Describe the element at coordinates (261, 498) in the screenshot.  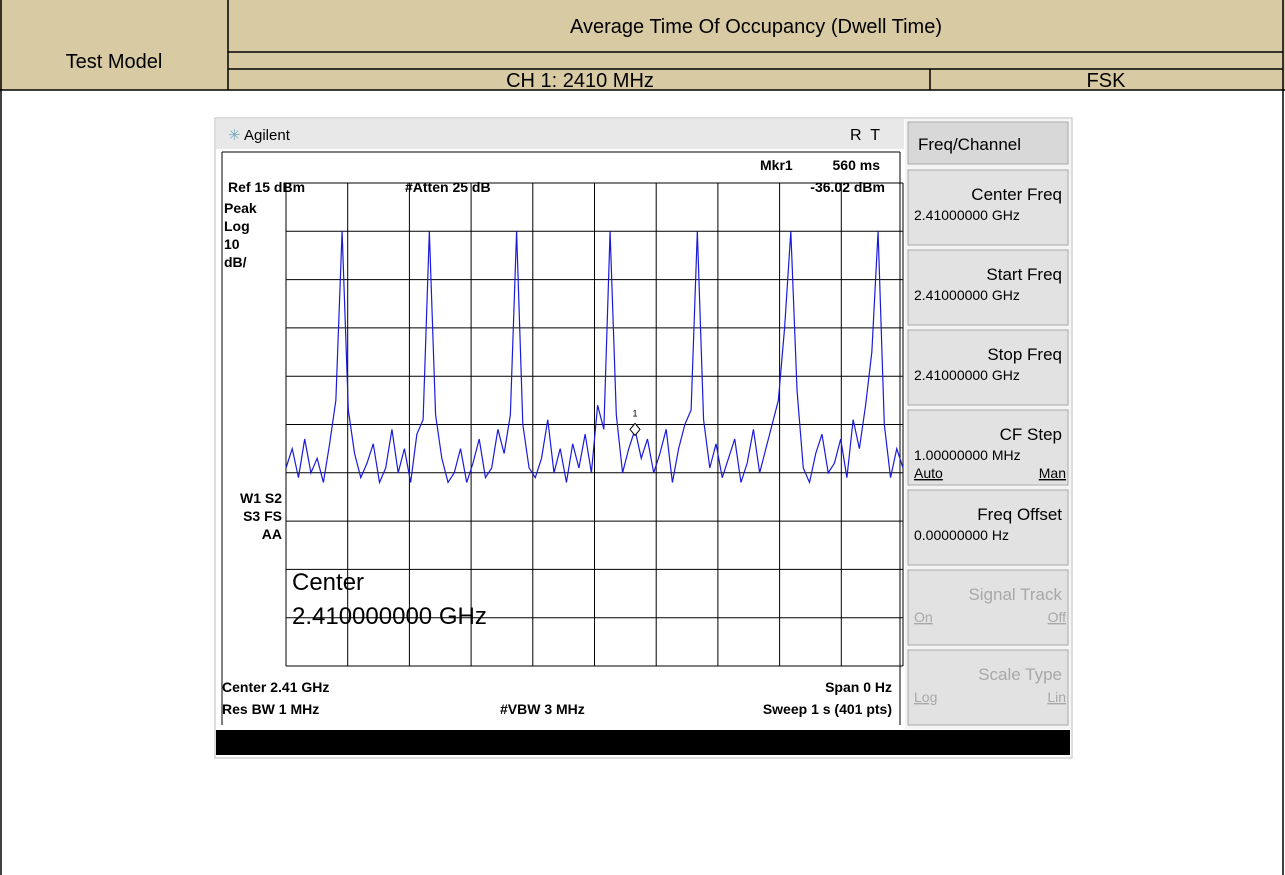
I see `flag: W1 S2` at that location.